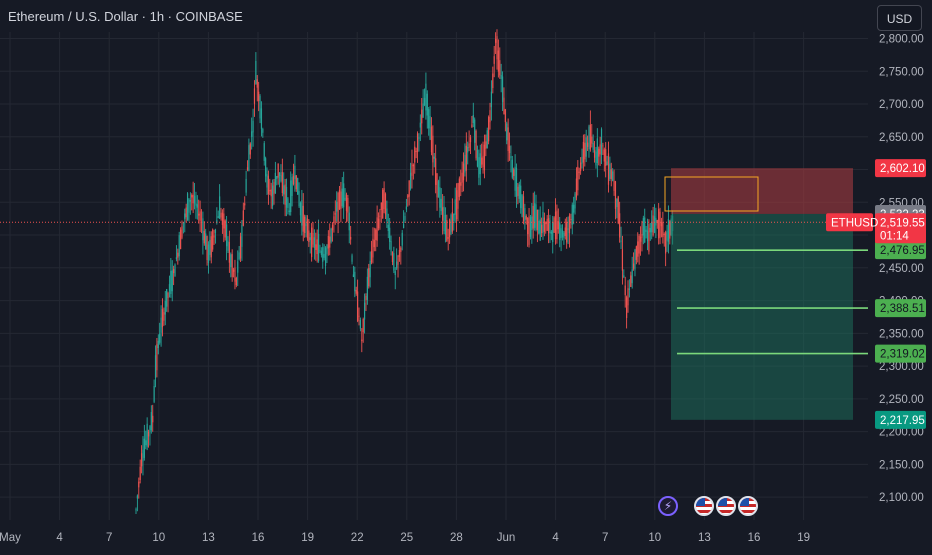 Image resolution: width=932 pixels, height=555 pixels. What do you see at coordinates (899, 18) in the screenshot?
I see `currency-button: USD` at bounding box center [899, 18].